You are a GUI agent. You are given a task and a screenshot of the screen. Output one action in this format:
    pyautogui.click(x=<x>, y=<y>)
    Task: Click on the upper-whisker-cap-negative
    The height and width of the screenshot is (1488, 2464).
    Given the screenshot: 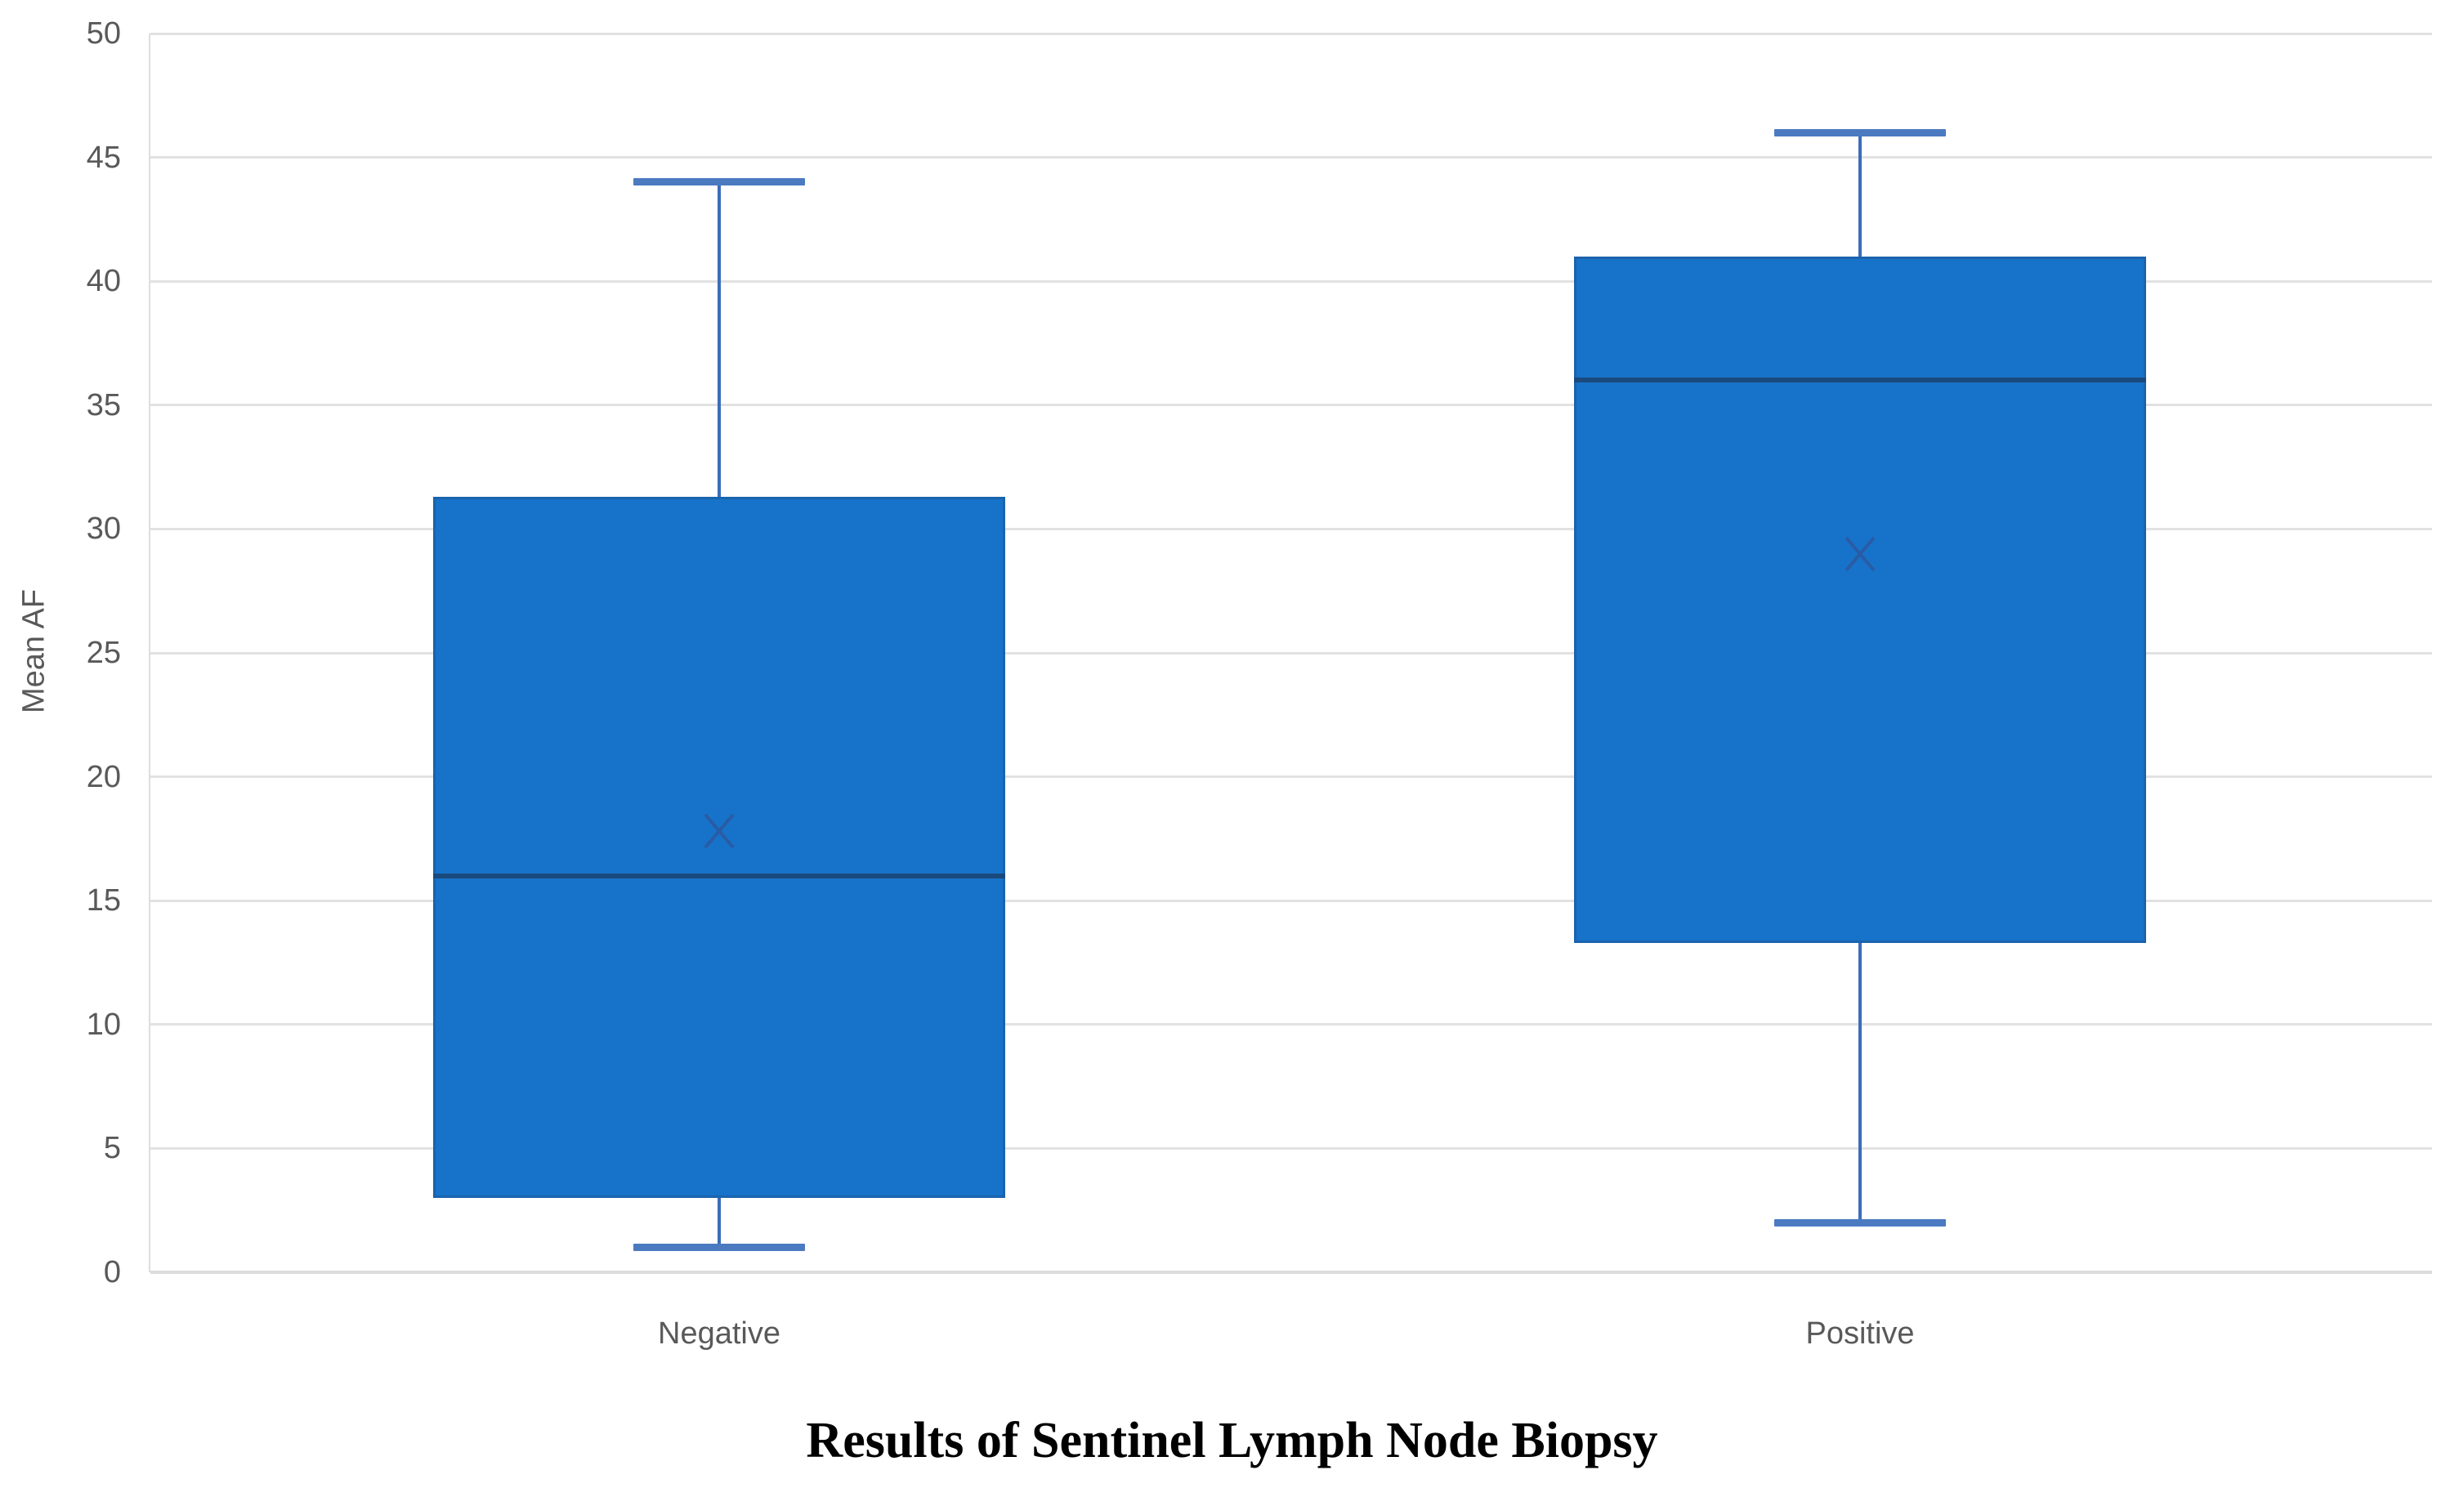 What is the action you would take?
    pyautogui.click(x=719, y=182)
    